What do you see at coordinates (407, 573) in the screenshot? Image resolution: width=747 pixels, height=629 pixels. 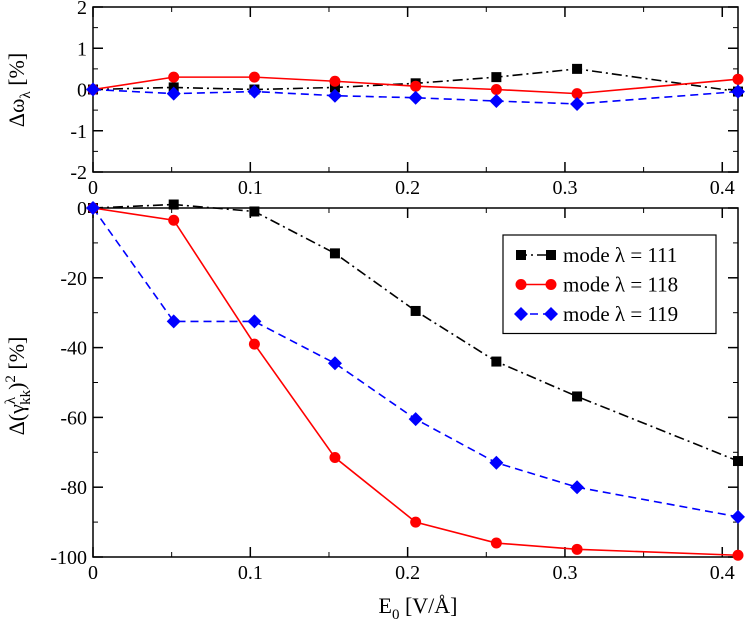 I see `bottom-x-tick-label: 0.2` at bounding box center [407, 573].